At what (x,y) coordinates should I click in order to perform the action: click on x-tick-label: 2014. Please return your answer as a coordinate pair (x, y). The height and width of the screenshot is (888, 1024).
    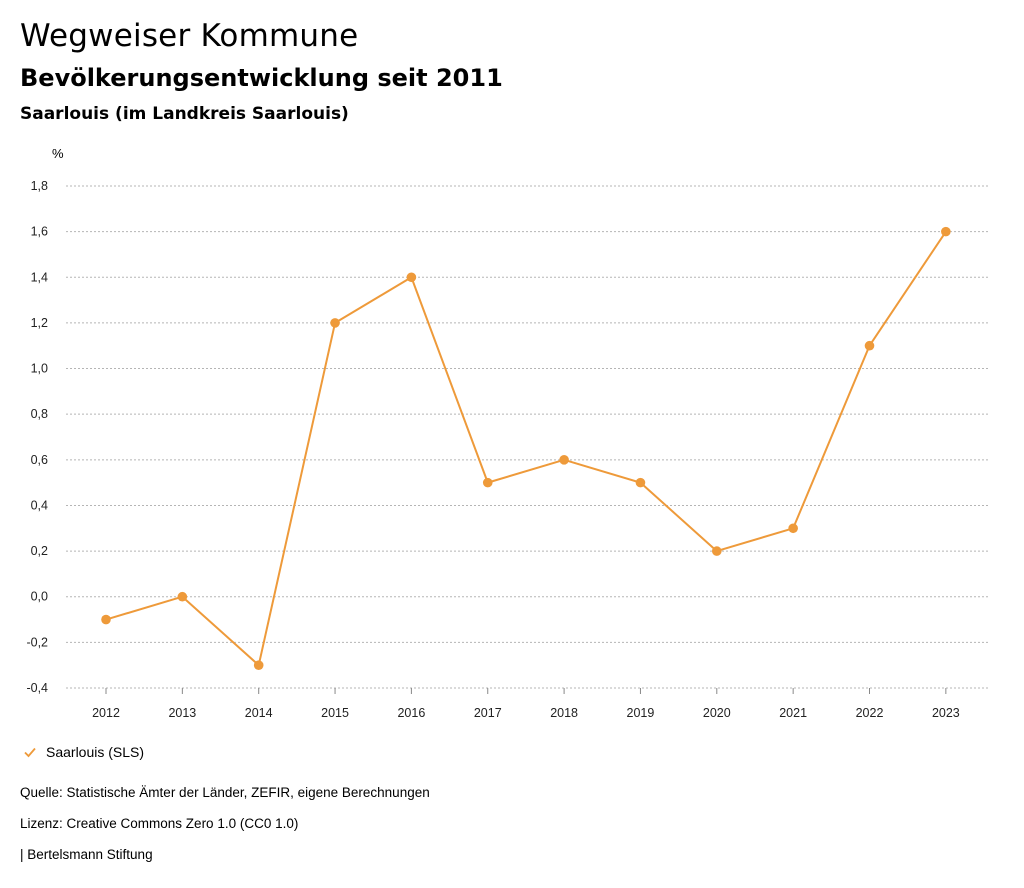
    Looking at the image, I should click on (259, 713).